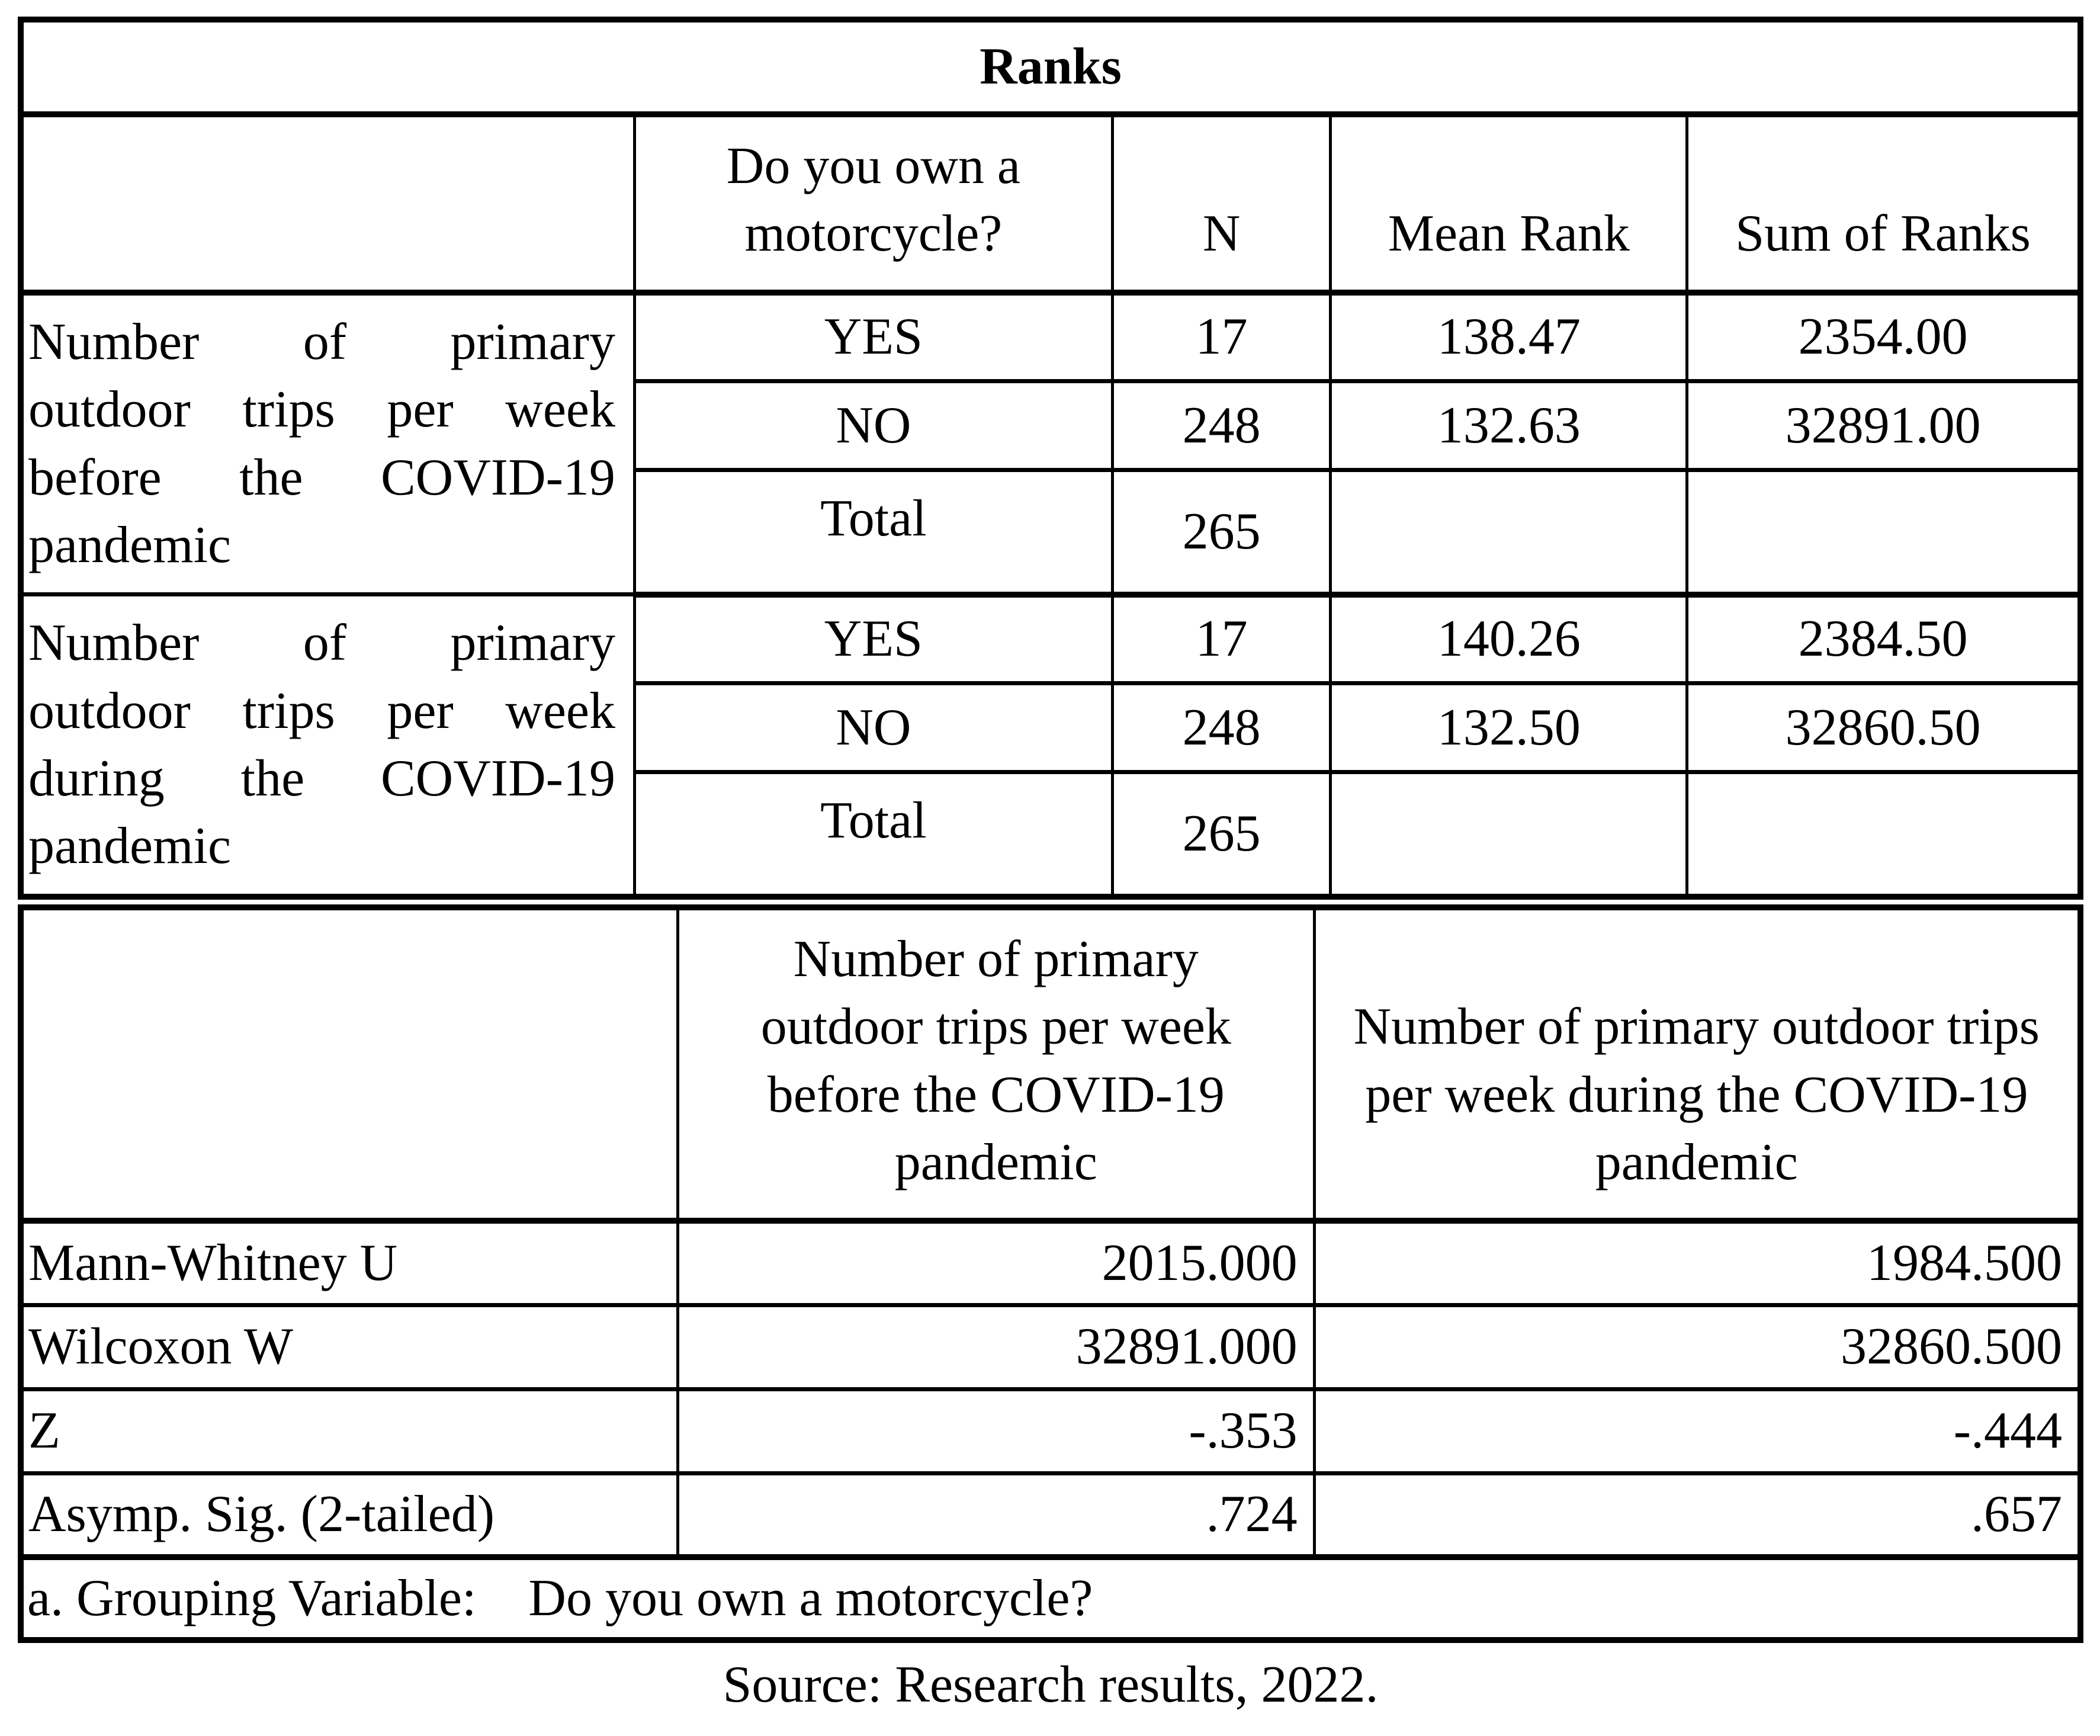 This screenshot has width=2100, height=1736. I want to click on table-row: Asymp. Sig. (2-tailed) .724 .657, so click(1050, 1515).